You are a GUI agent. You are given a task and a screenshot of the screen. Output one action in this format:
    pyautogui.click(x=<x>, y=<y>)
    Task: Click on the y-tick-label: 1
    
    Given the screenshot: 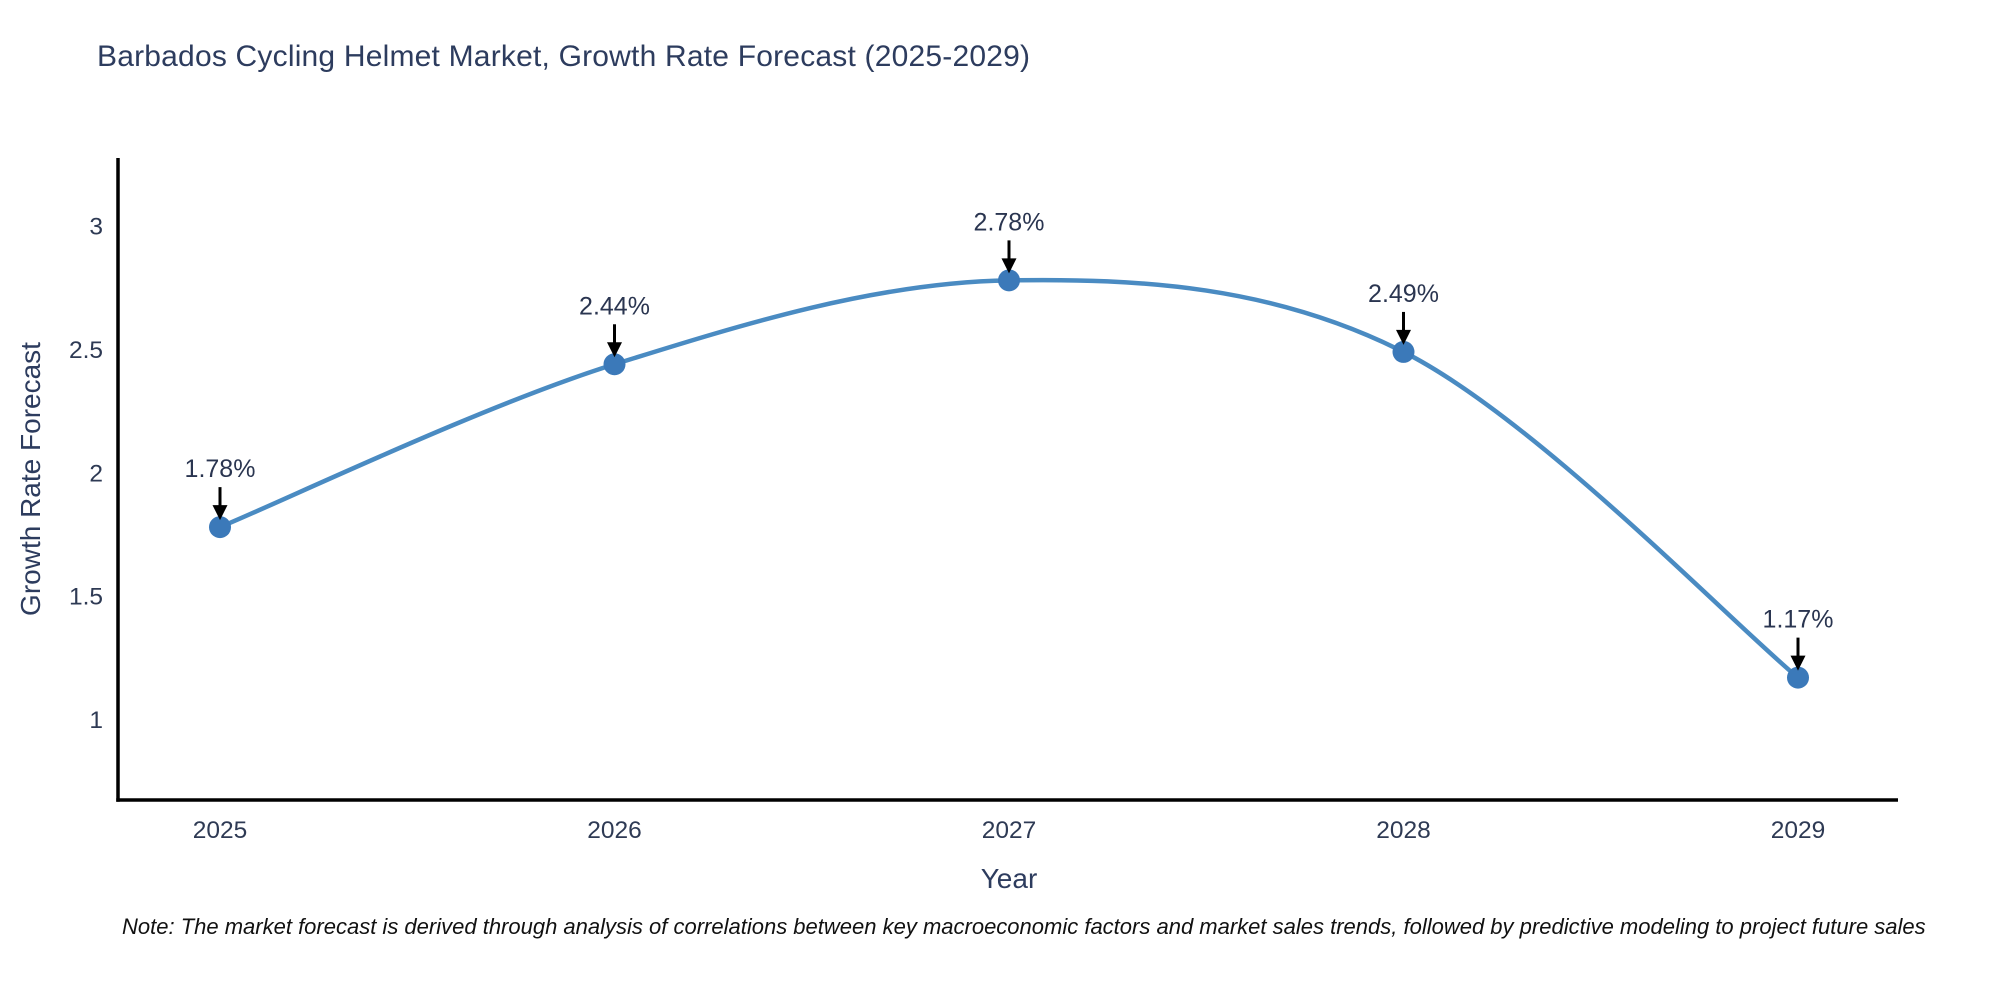 What is the action you would take?
    pyautogui.click(x=96, y=720)
    